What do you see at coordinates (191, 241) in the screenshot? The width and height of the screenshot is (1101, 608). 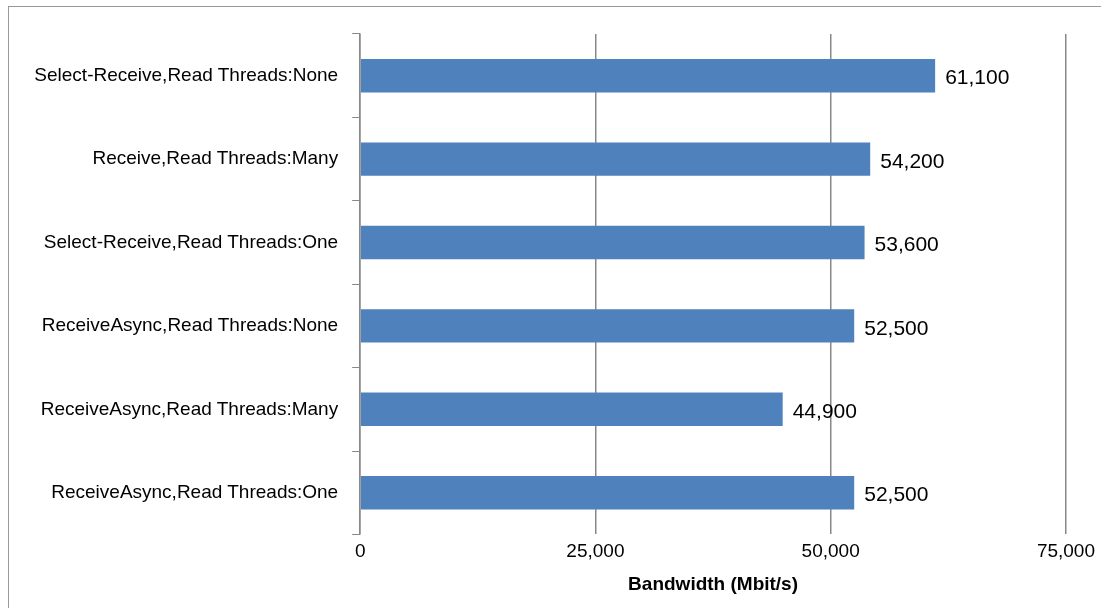 I see `y-tick-label: Select-Receive,Read Threads:One` at bounding box center [191, 241].